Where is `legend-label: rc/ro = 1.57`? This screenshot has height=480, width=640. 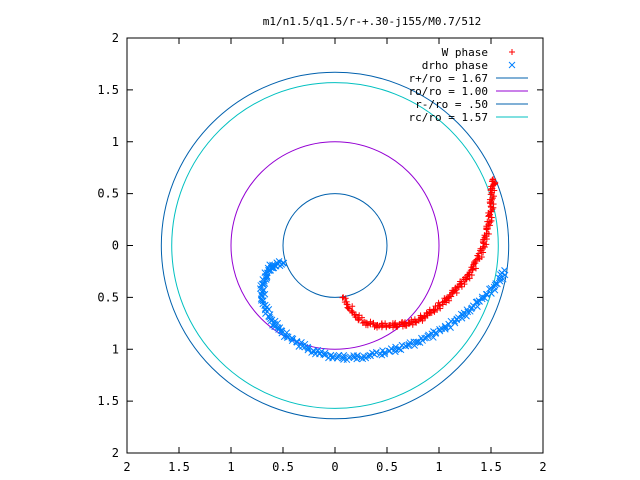 legend-label: rc/ro = 1.57 is located at coordinates (448, 117).